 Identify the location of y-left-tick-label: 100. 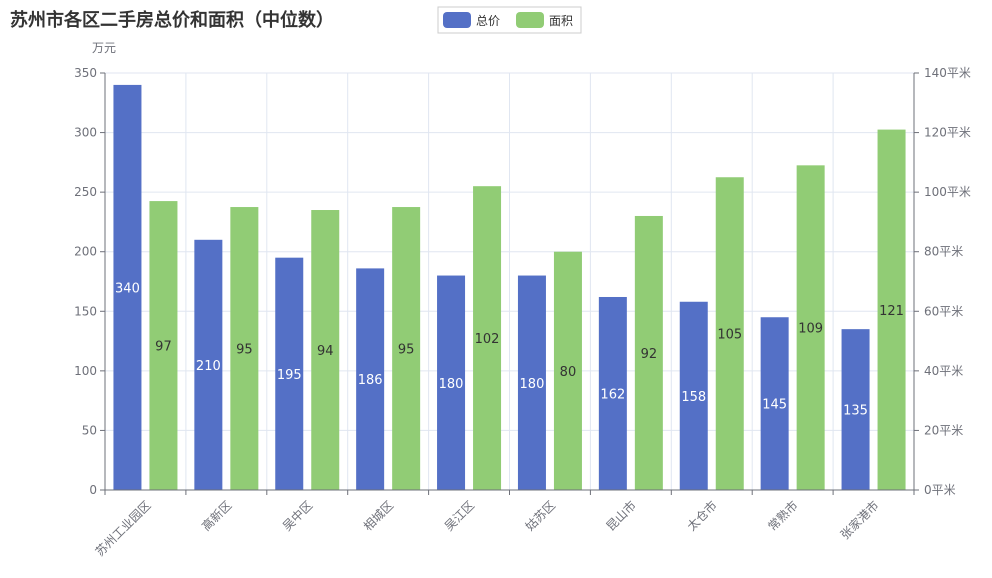
(85, 371).